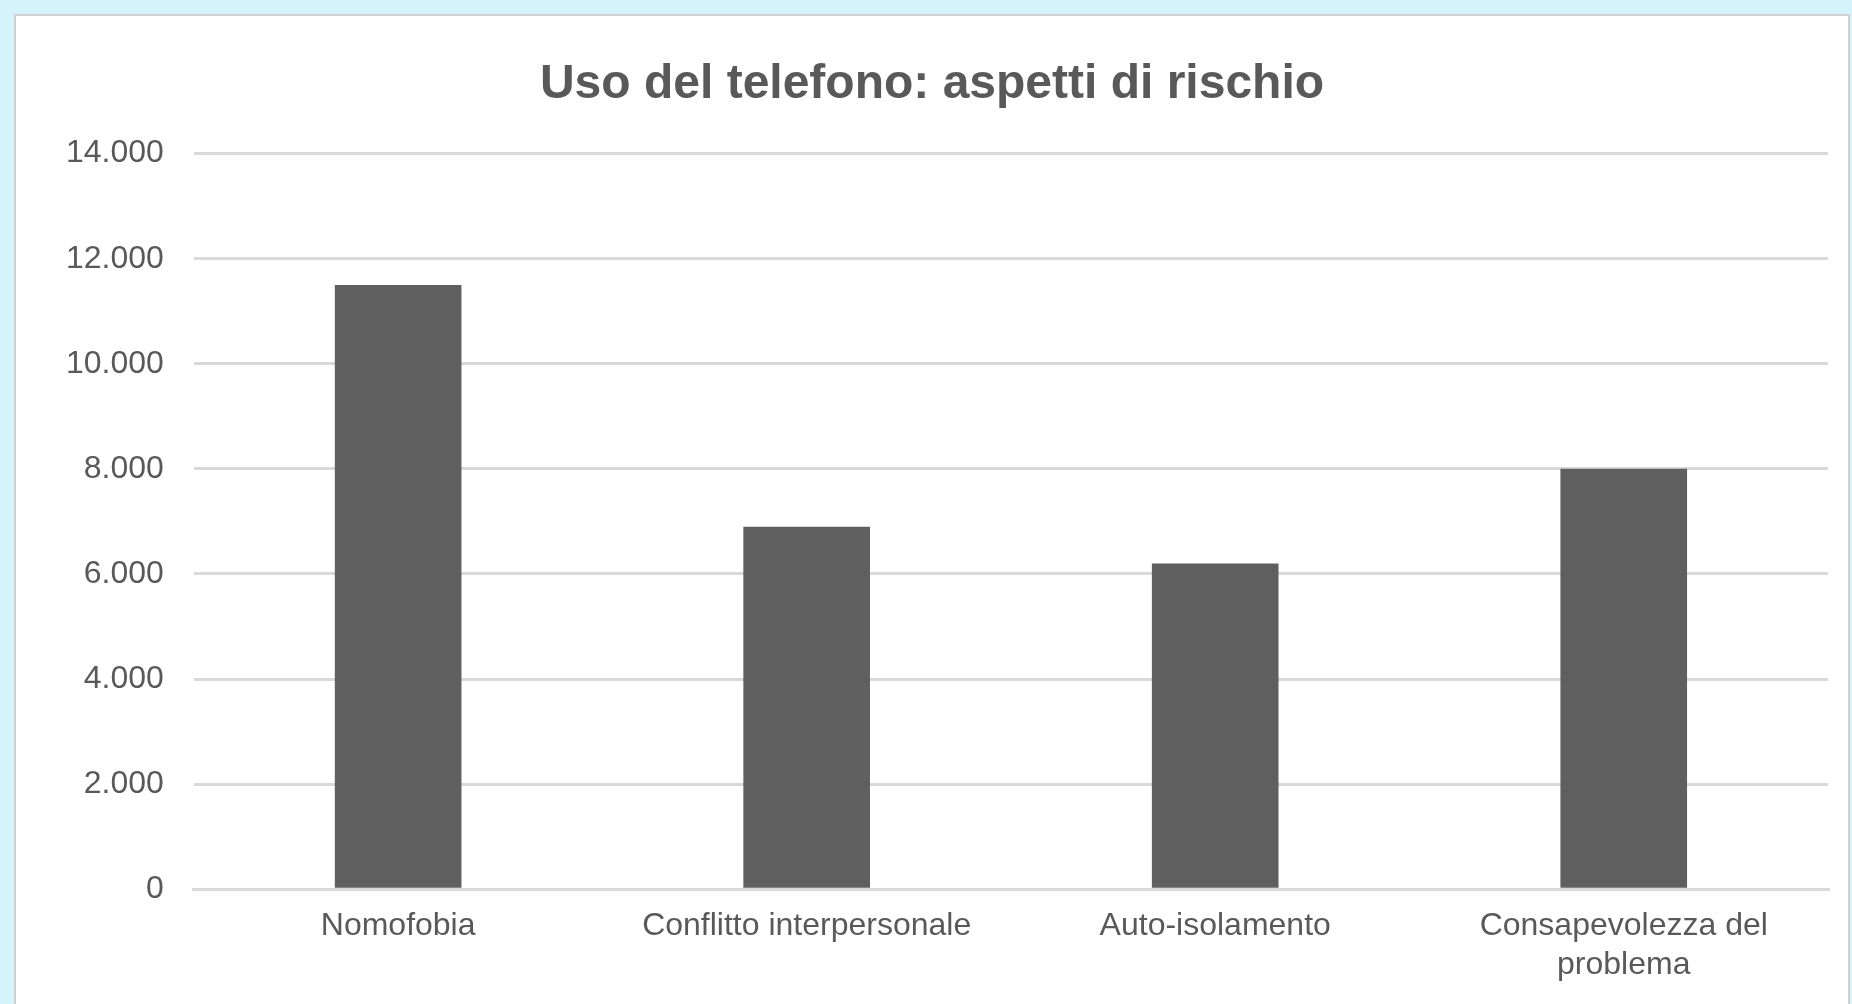 This screenshot has width=1852, height=1004. I want to click on y-tick-label: 0, so click(155, 887).